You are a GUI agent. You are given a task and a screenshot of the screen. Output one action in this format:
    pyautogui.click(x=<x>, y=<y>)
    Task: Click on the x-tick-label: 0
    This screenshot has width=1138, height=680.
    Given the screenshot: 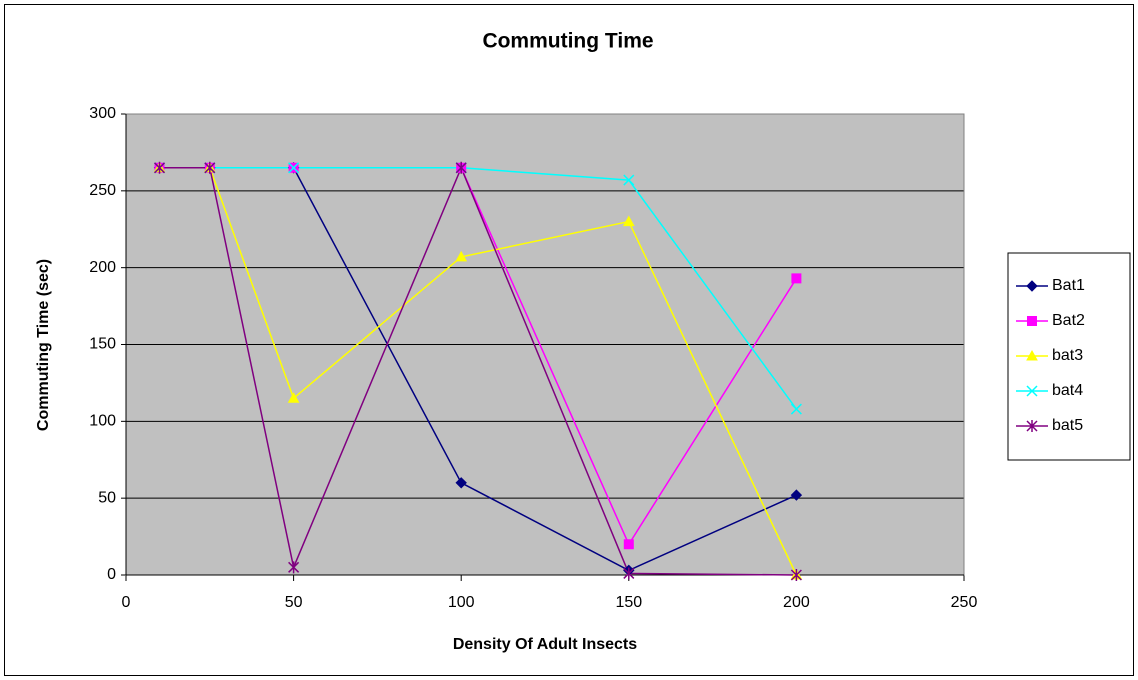 What is the action you would take?
    pyautogui.click(x=126, y=602)
    